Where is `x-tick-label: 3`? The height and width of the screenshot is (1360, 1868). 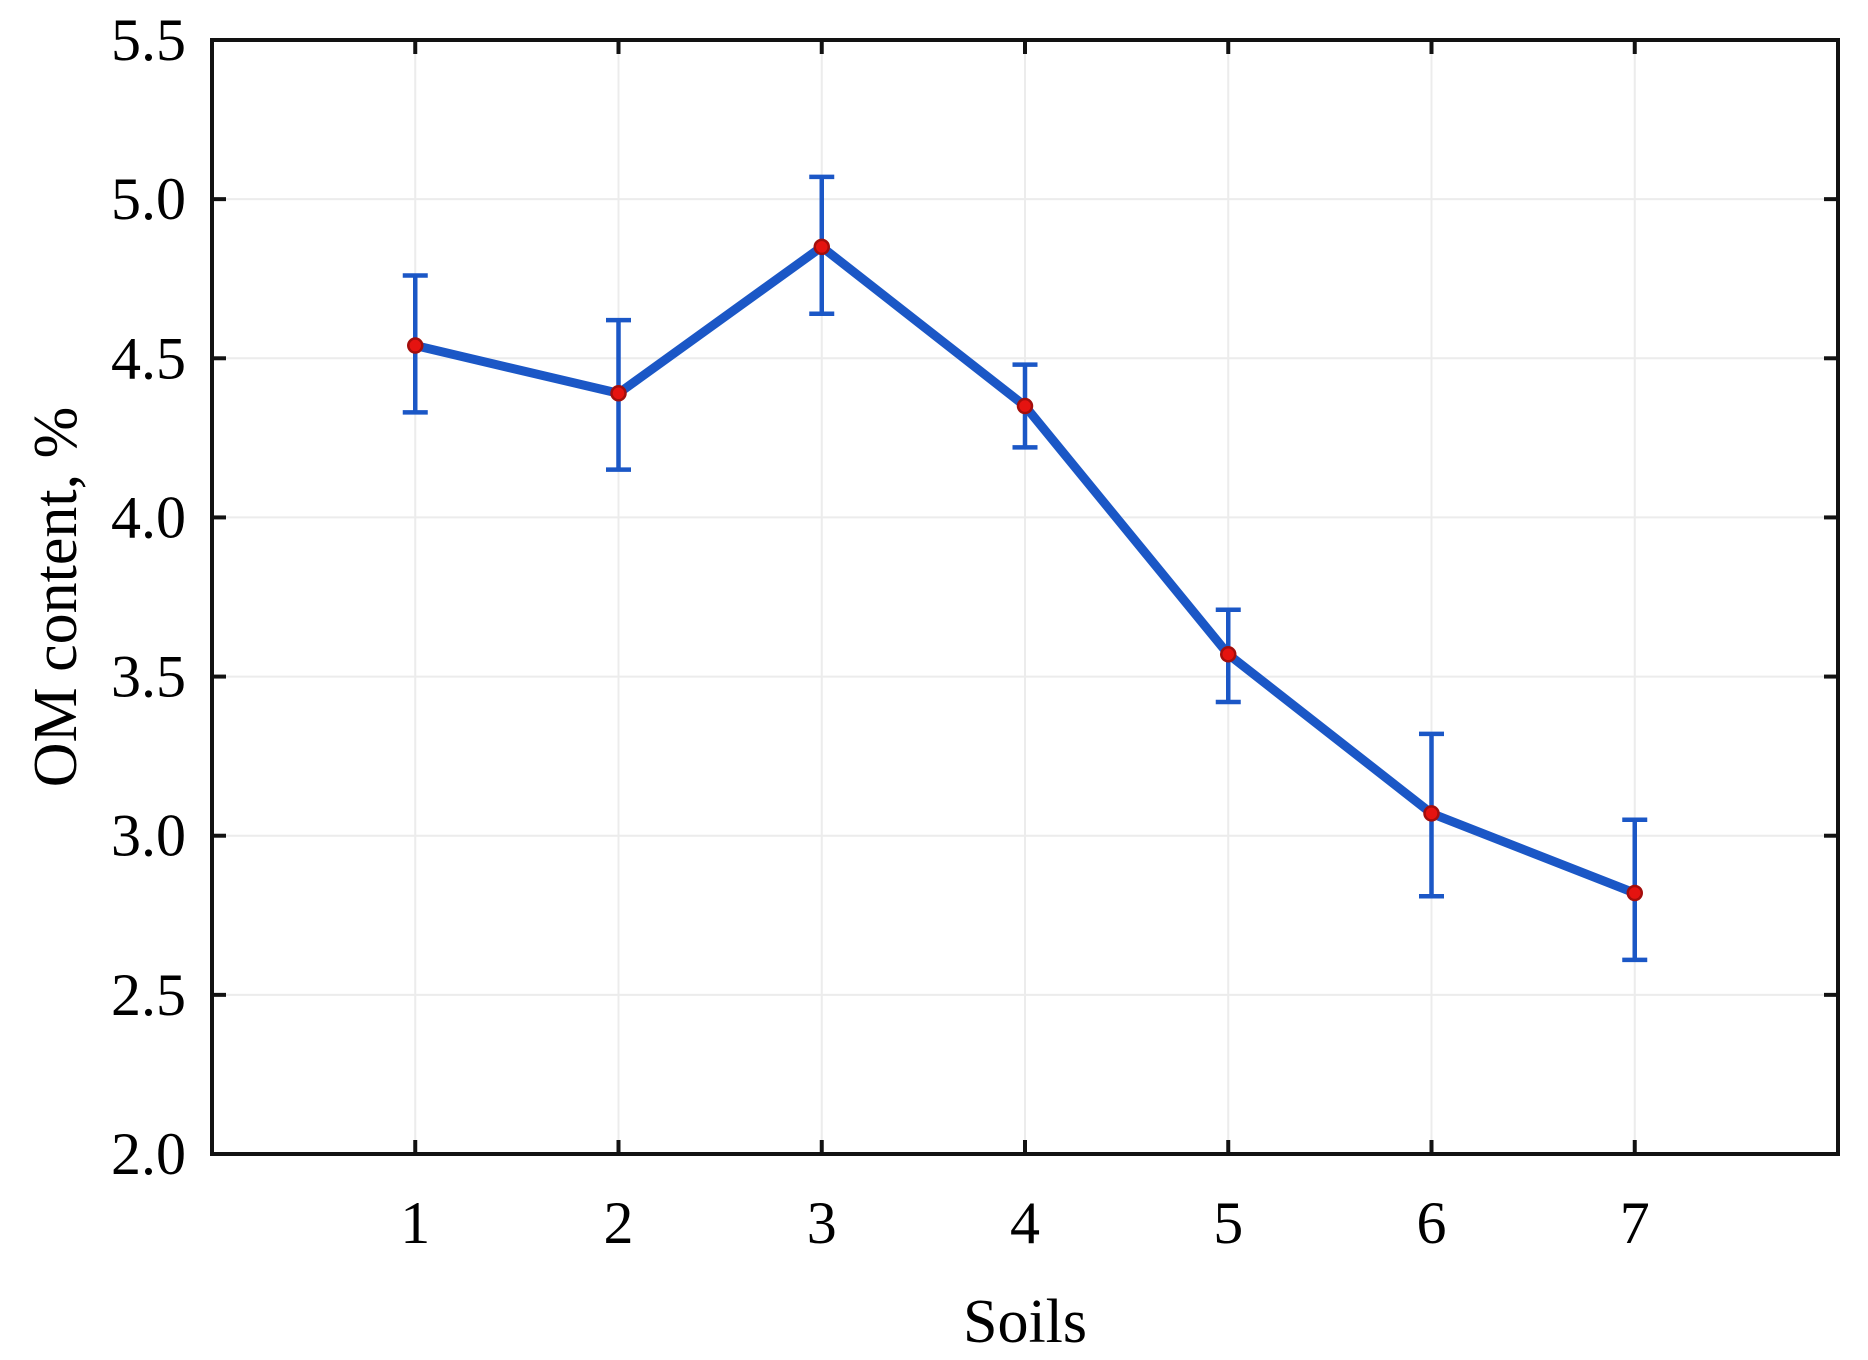
x-tick-label: 3 is located at coordinates (822, 1223).